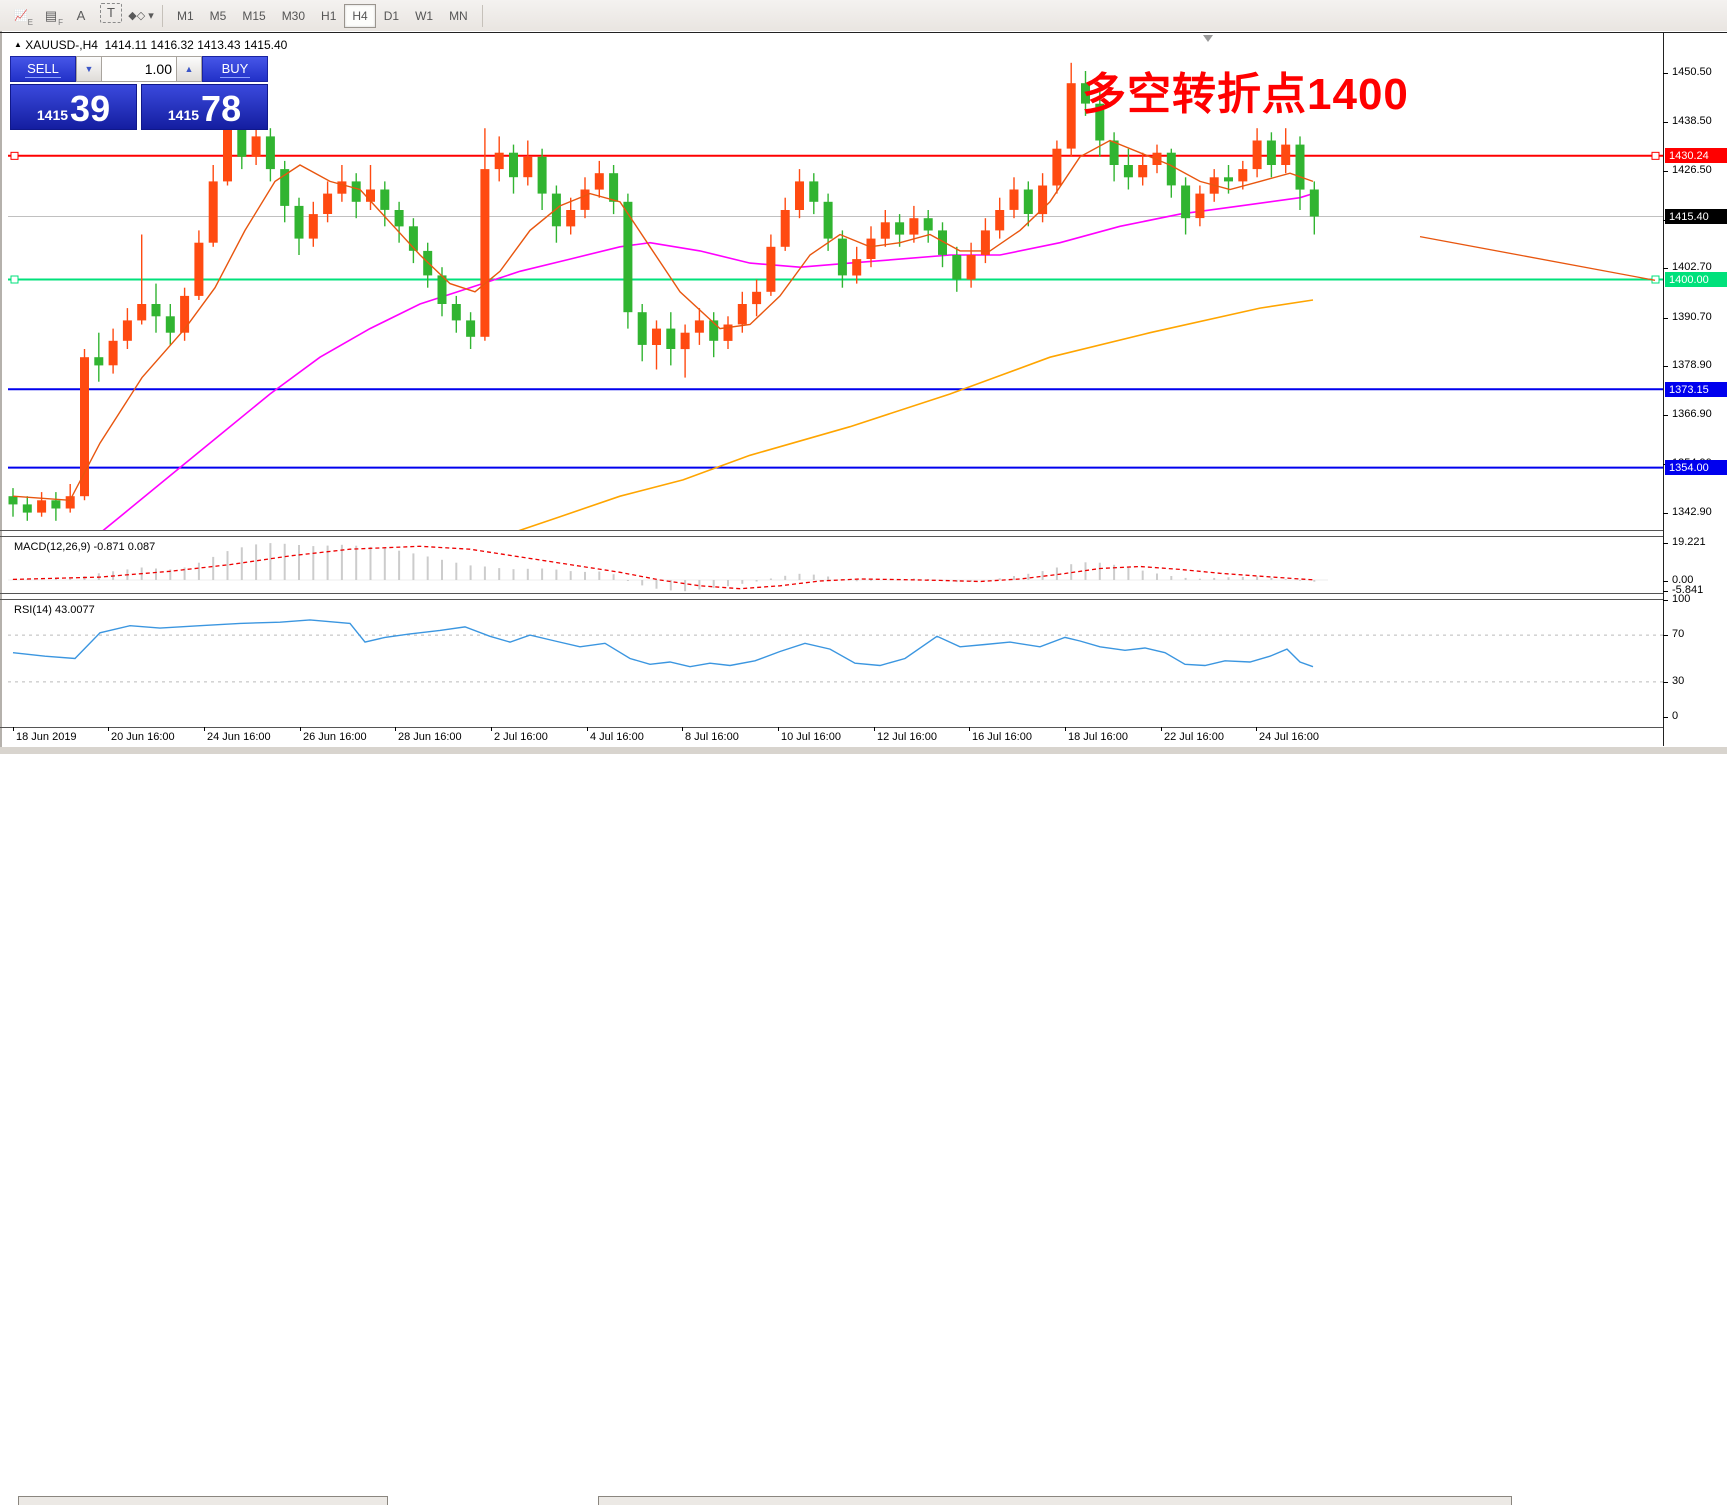 This screenshot has height=1505, width=1727. Describe the element at coordinates (831, 727) in the screenshot. I see `time-axis-border` at that location.